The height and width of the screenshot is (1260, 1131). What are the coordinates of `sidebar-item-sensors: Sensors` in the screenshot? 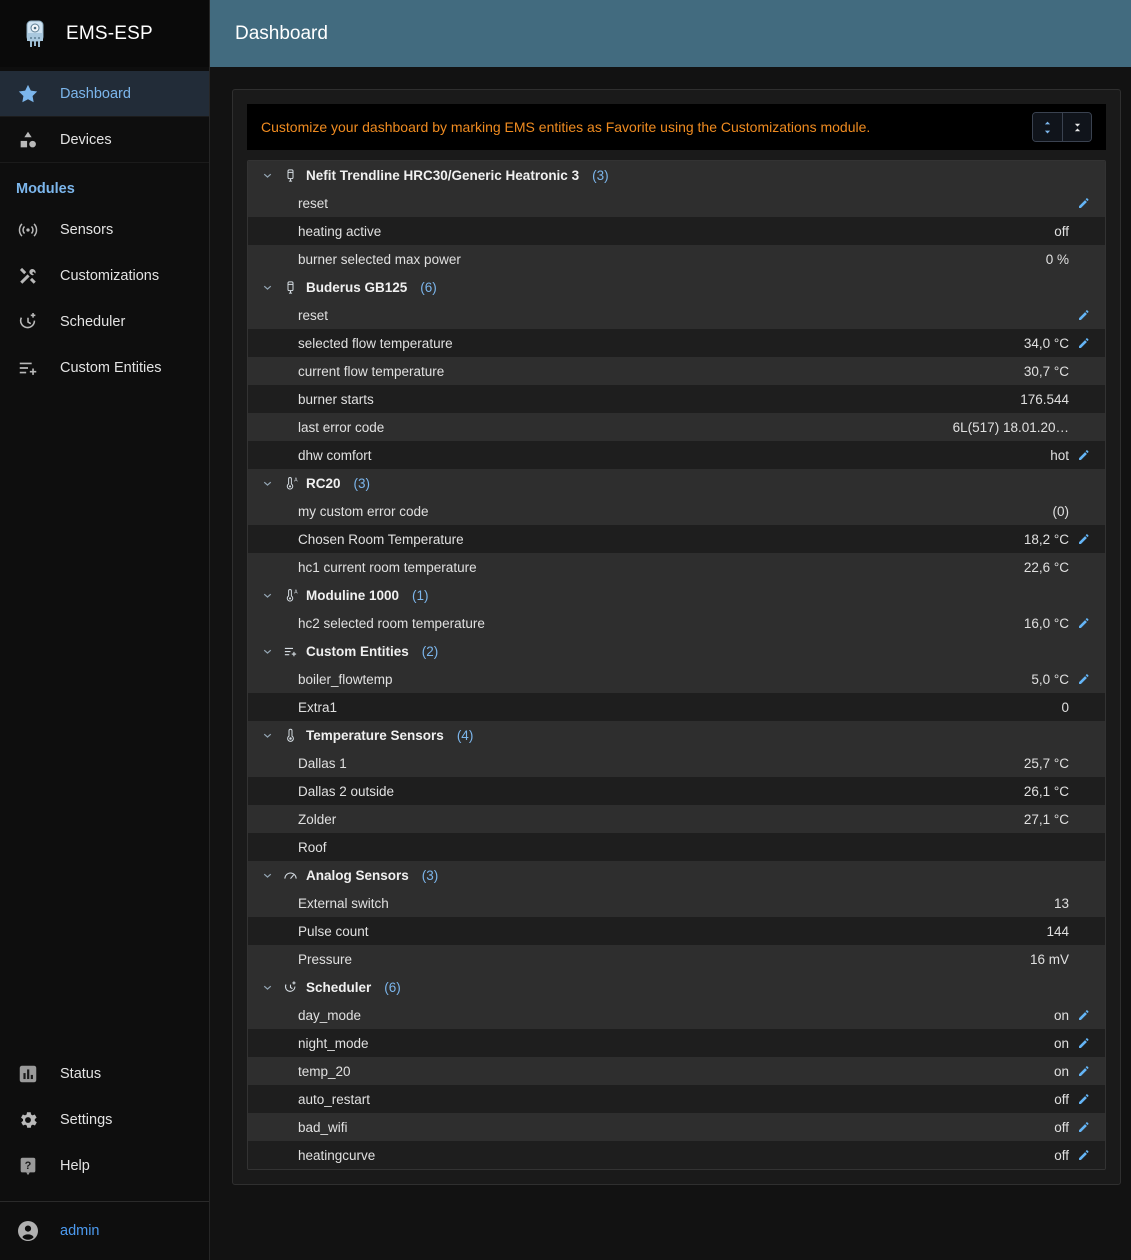 It's located at (104, 230).